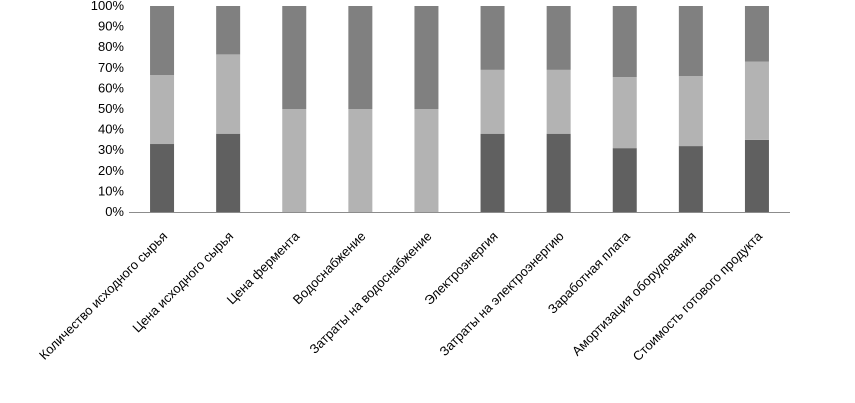 The width and height of the screenshot is (855, 403). I want to click on y-tick-label: 0%, so click(114, 211).